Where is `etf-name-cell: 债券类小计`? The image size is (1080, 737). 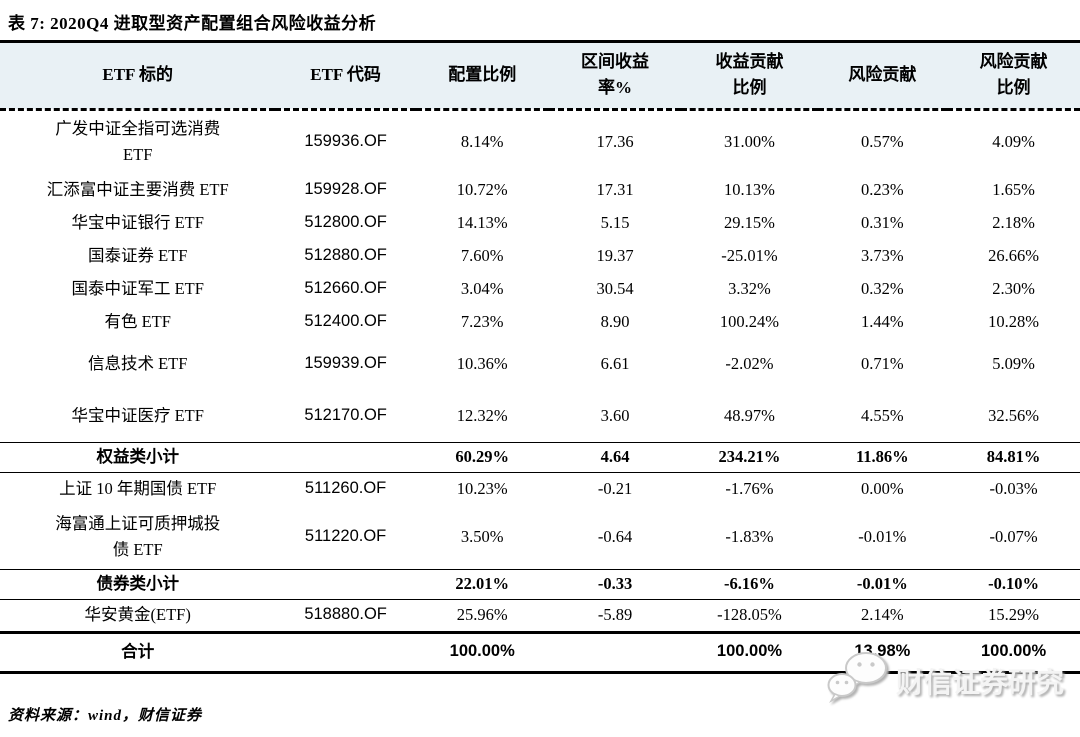
etf-name-cell: 债券类小计 is located at coordinates (138, 584).